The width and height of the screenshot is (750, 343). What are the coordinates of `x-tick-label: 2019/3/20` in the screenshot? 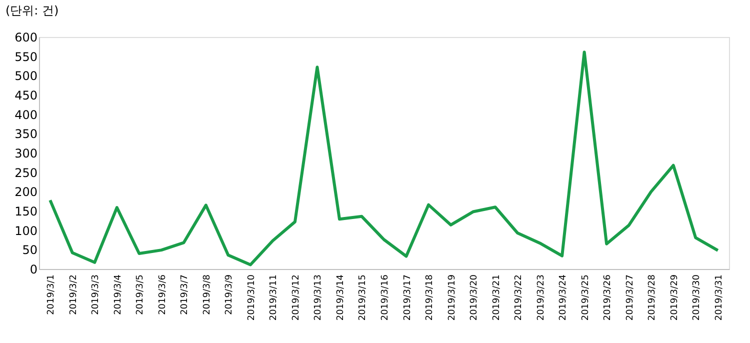 It's located at (475, 297).